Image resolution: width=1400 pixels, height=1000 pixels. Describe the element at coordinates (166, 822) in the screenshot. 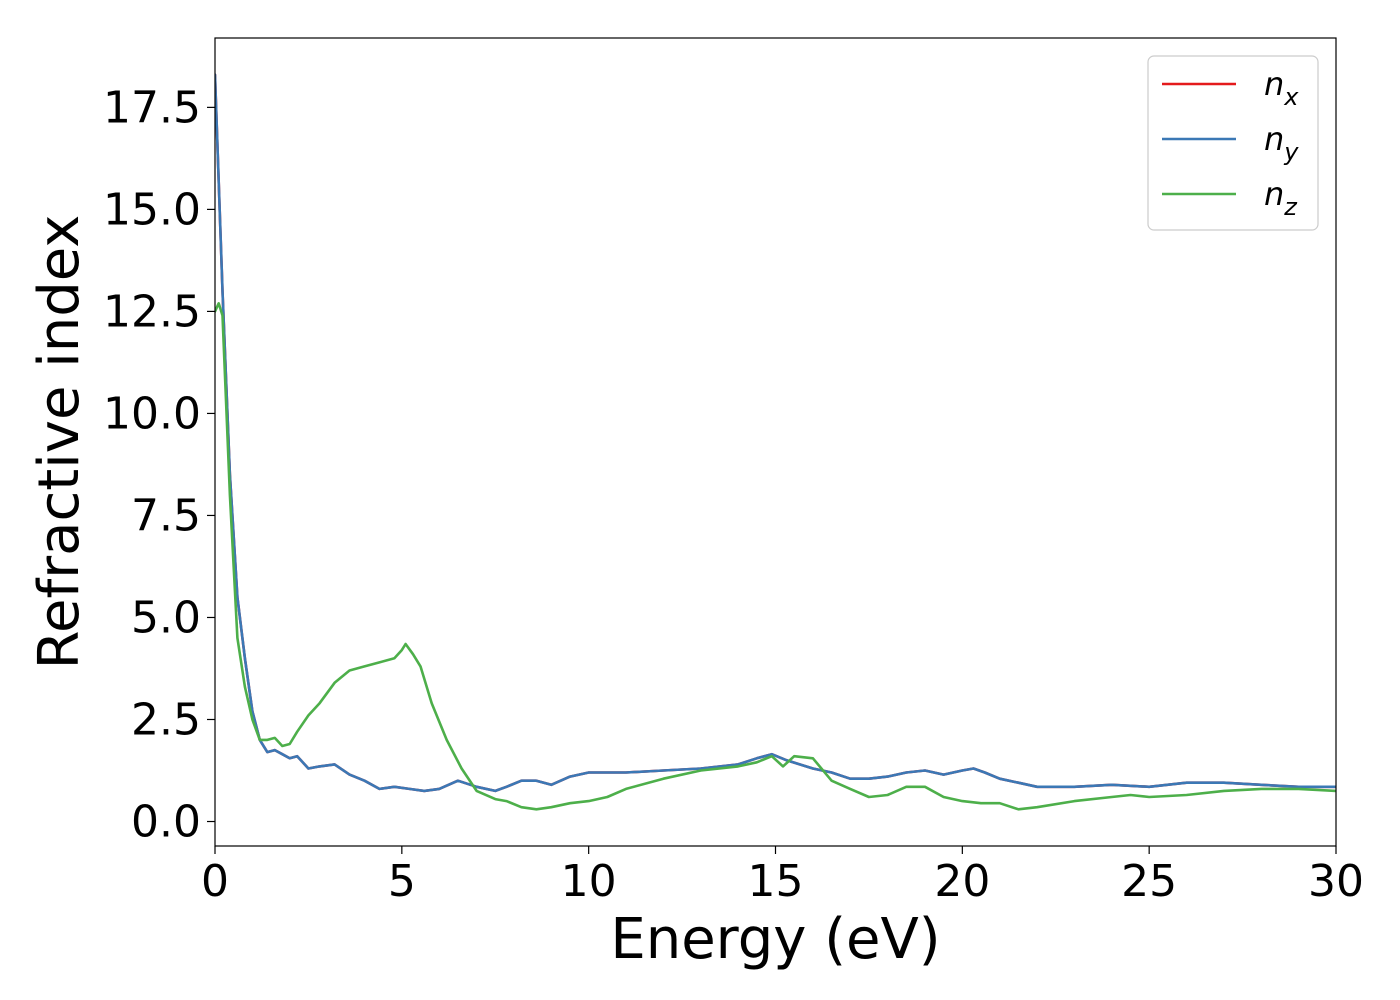

I see `y-tick-label: 0.0` at that location.